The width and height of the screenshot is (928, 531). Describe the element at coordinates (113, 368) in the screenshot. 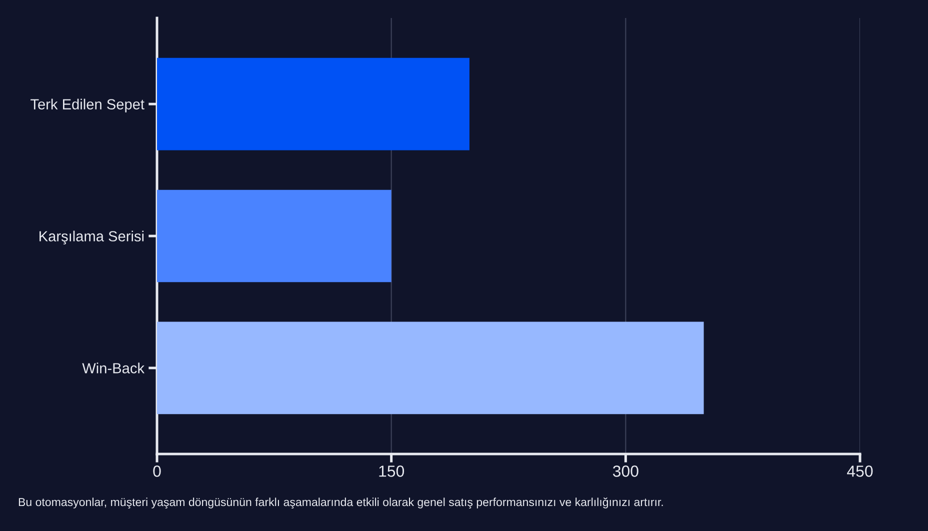

I see `y-tick-label: Win-Back` at that location.